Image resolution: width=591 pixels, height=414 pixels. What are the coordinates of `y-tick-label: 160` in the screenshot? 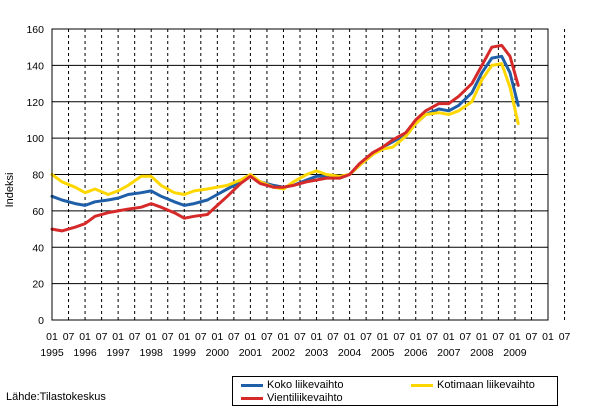 It's located at (35, 30).